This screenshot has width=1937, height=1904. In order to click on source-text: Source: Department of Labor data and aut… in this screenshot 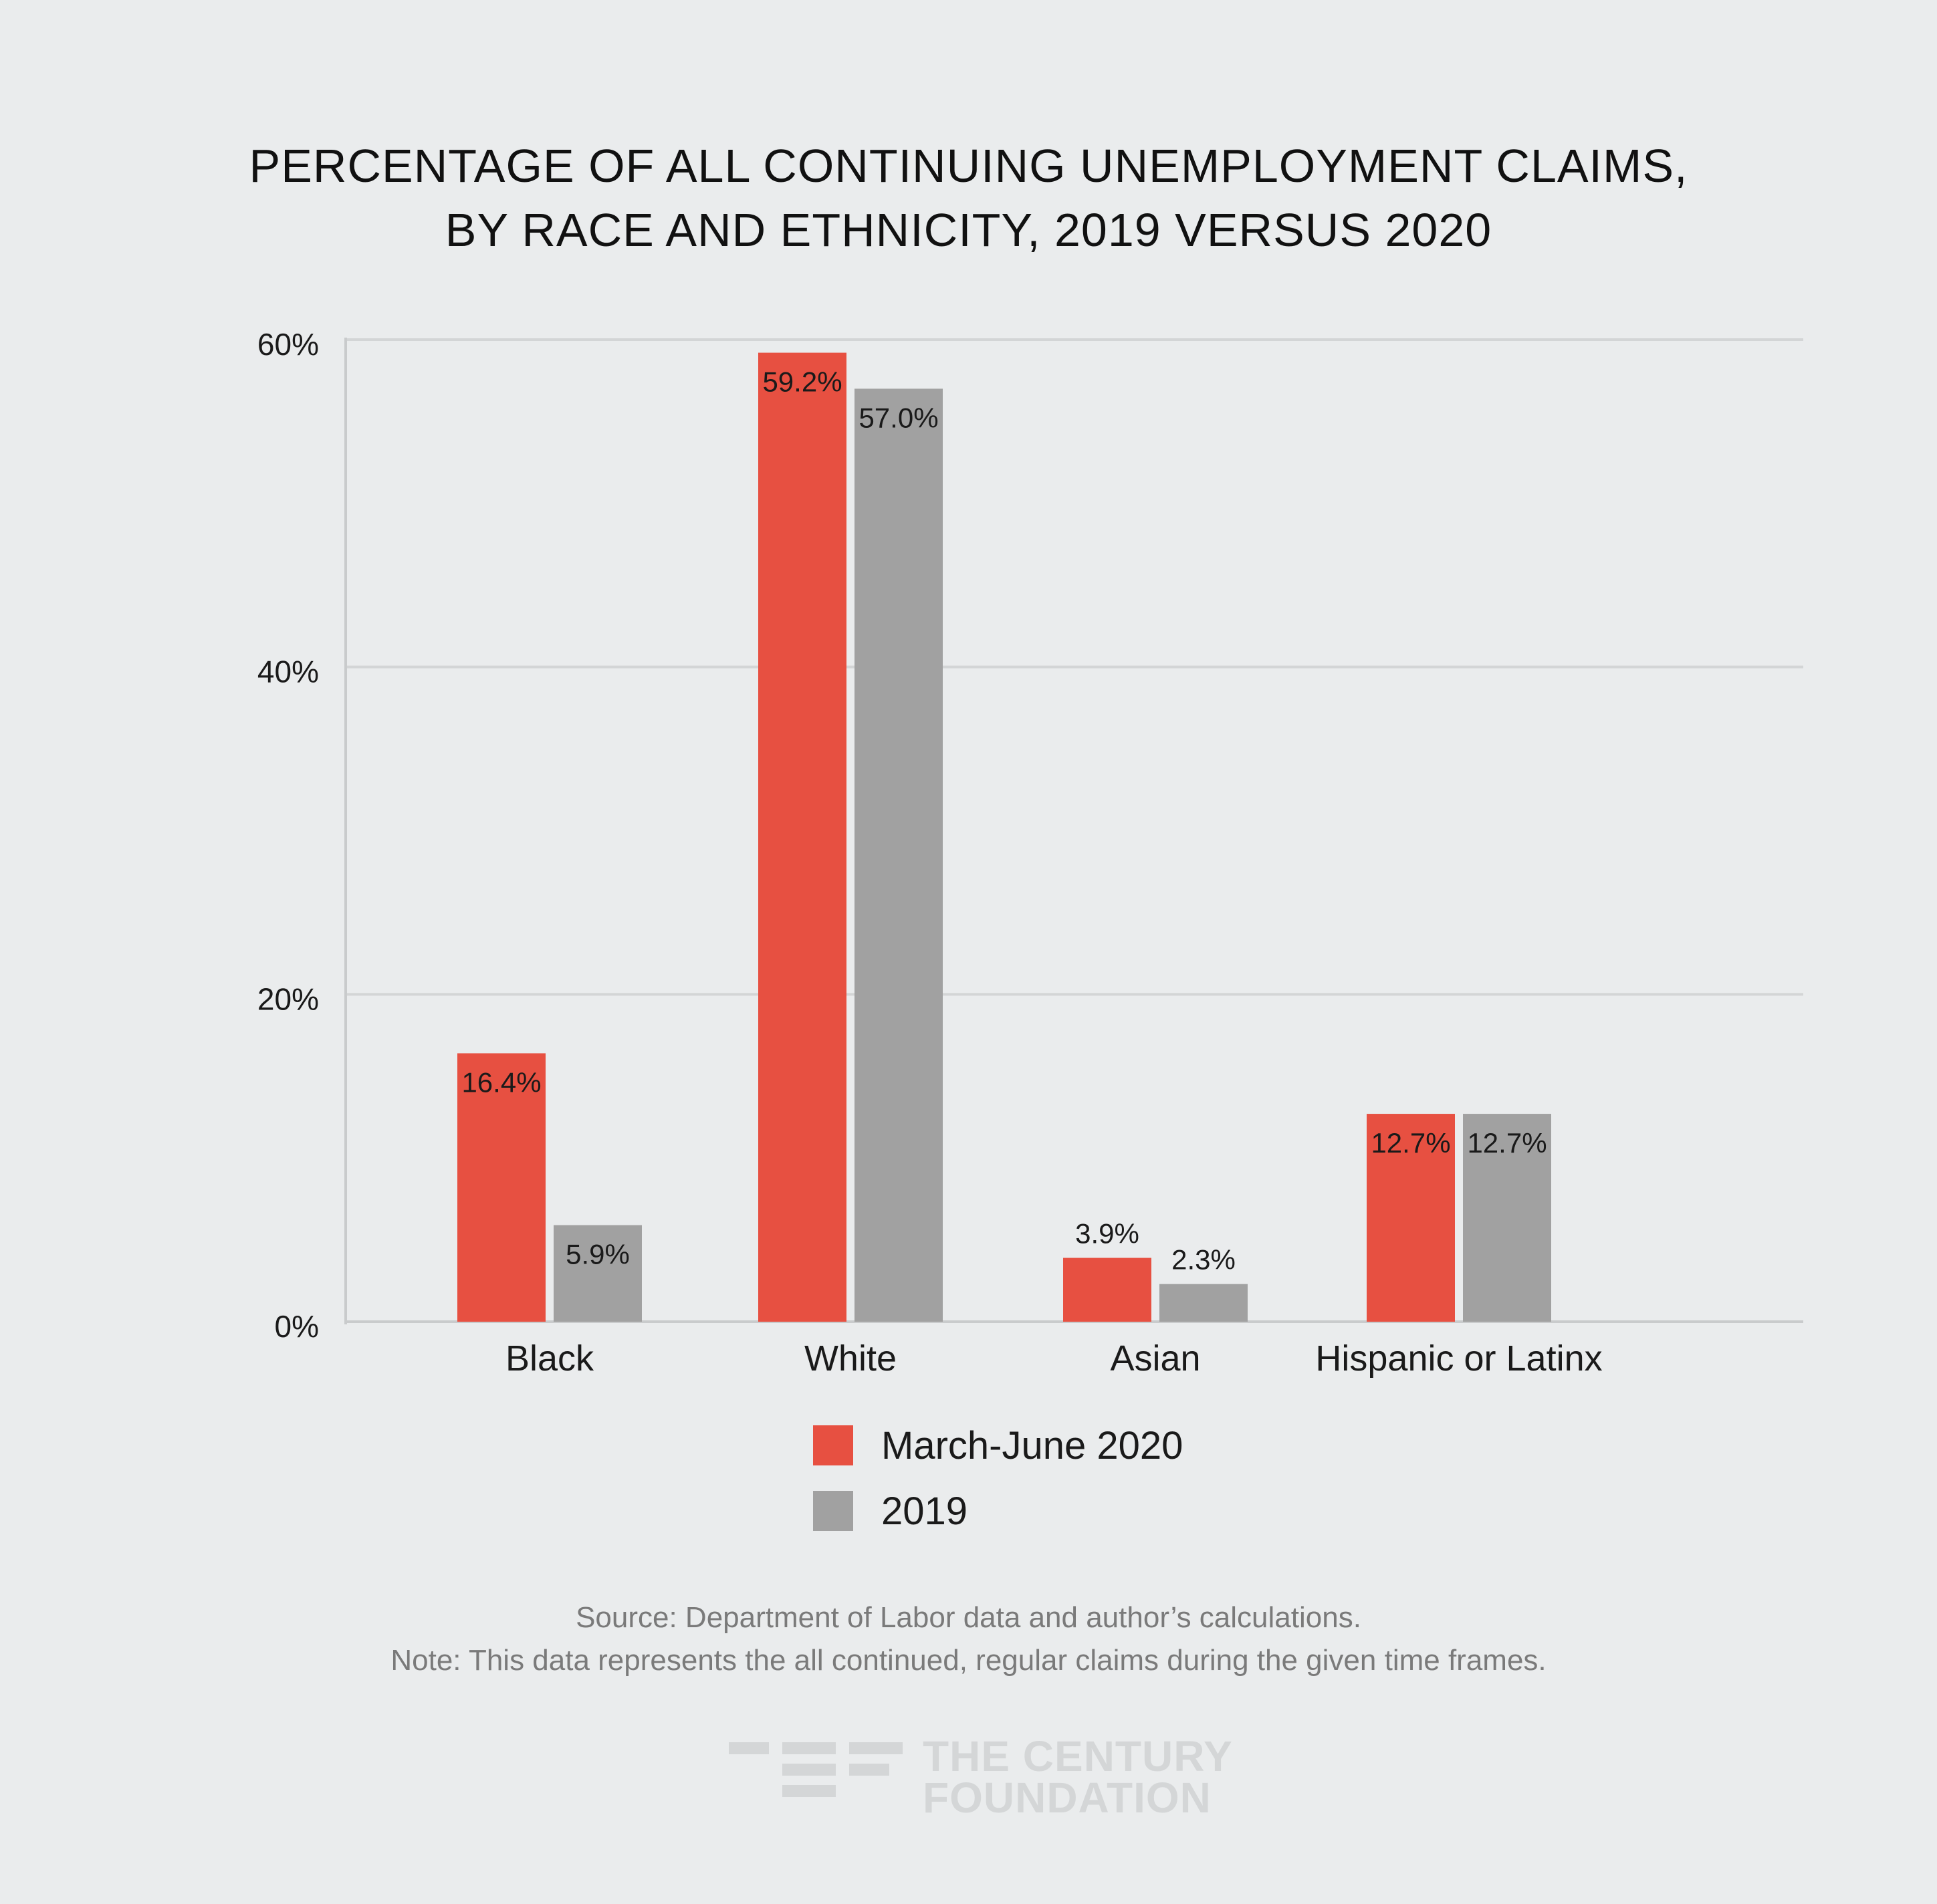, I will do `click(968, 1617)`.